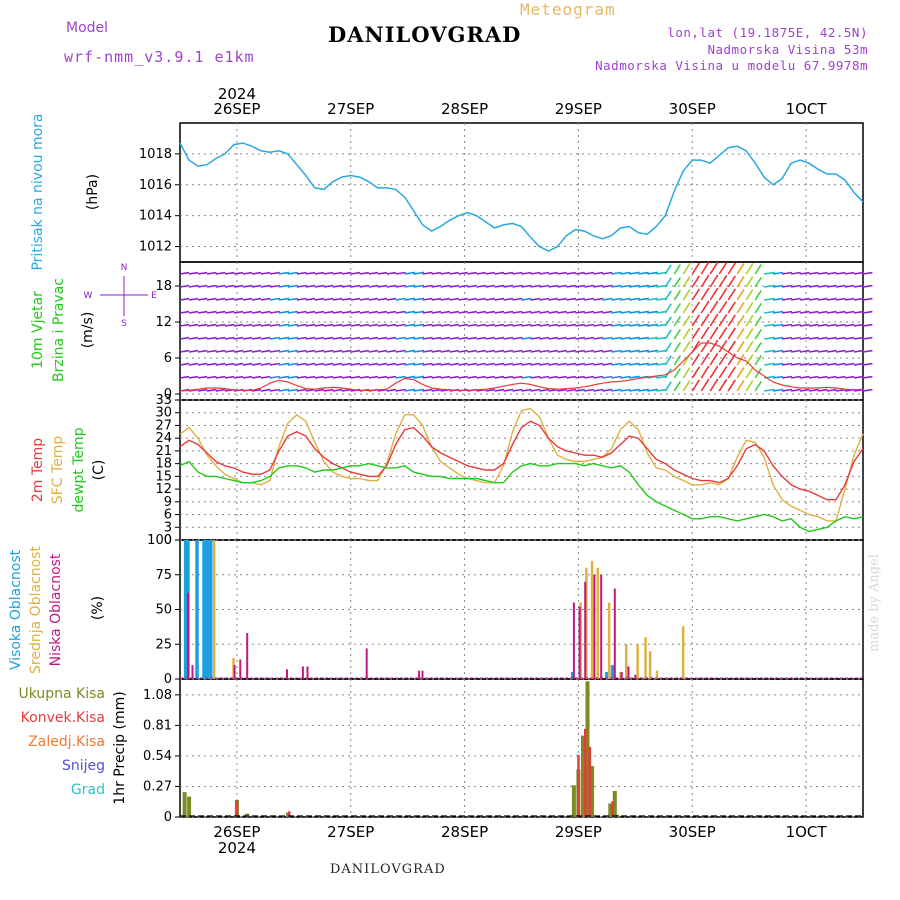 The image size is (900, 900). What do you see at coordinates (88, 296) in the screenshot?
I see `compass-w: W` at bounding box center [88, 296].